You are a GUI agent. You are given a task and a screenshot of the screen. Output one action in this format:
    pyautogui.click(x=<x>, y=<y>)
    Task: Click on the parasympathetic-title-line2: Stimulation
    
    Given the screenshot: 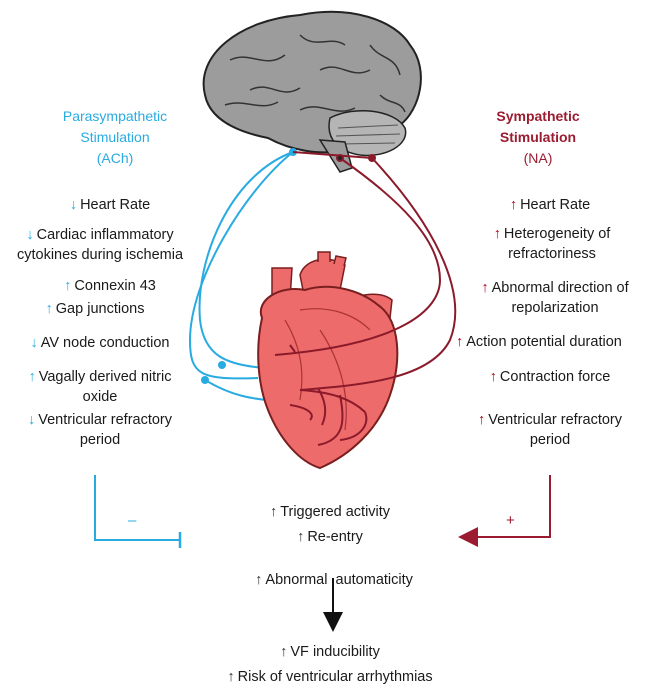 What is the action you would take?
    pyautogui.click(x=115, y=137)
    